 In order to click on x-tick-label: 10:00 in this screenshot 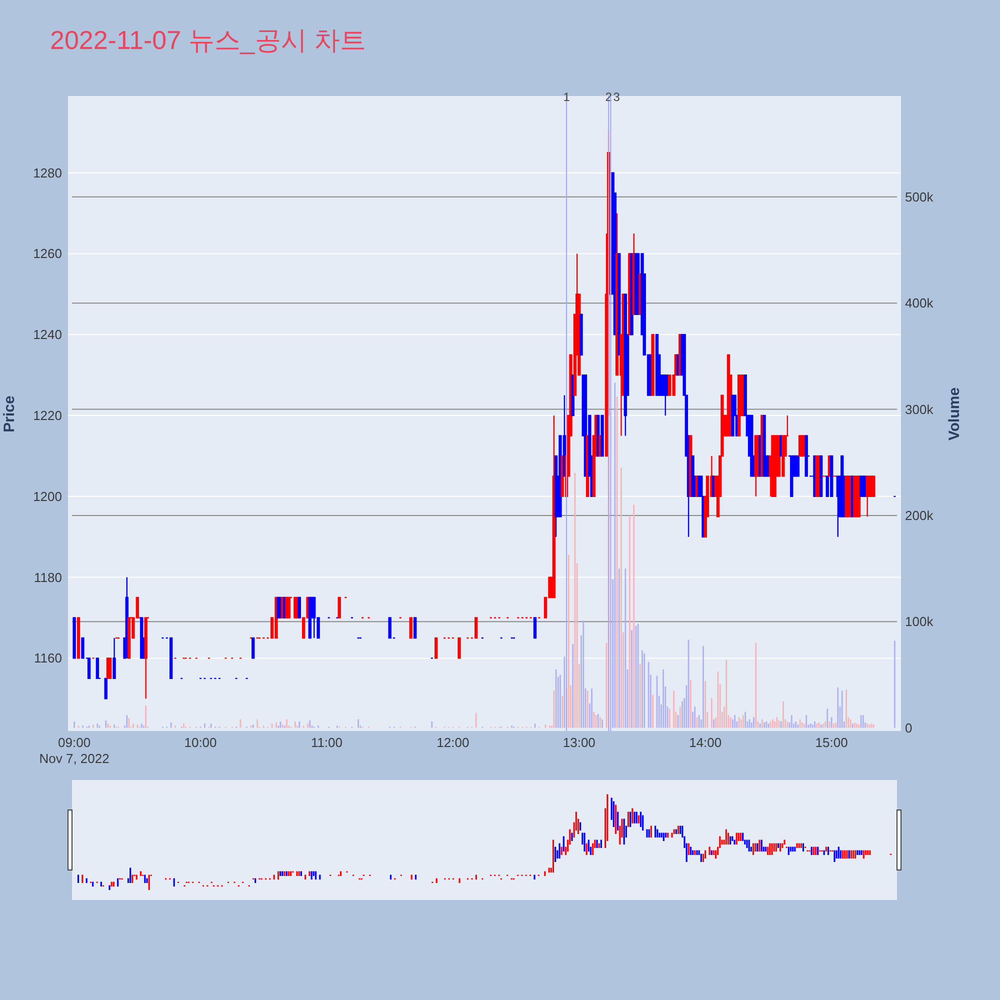, I will do `click(200, 742)`.